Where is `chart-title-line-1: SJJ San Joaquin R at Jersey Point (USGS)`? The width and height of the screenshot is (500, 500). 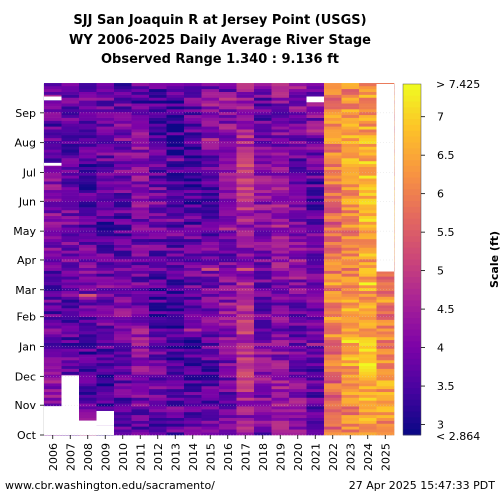
chart-title-line-1: SJJ San Joaquin R at Jersey Point (USGS) is located at coordinates (219, 20).